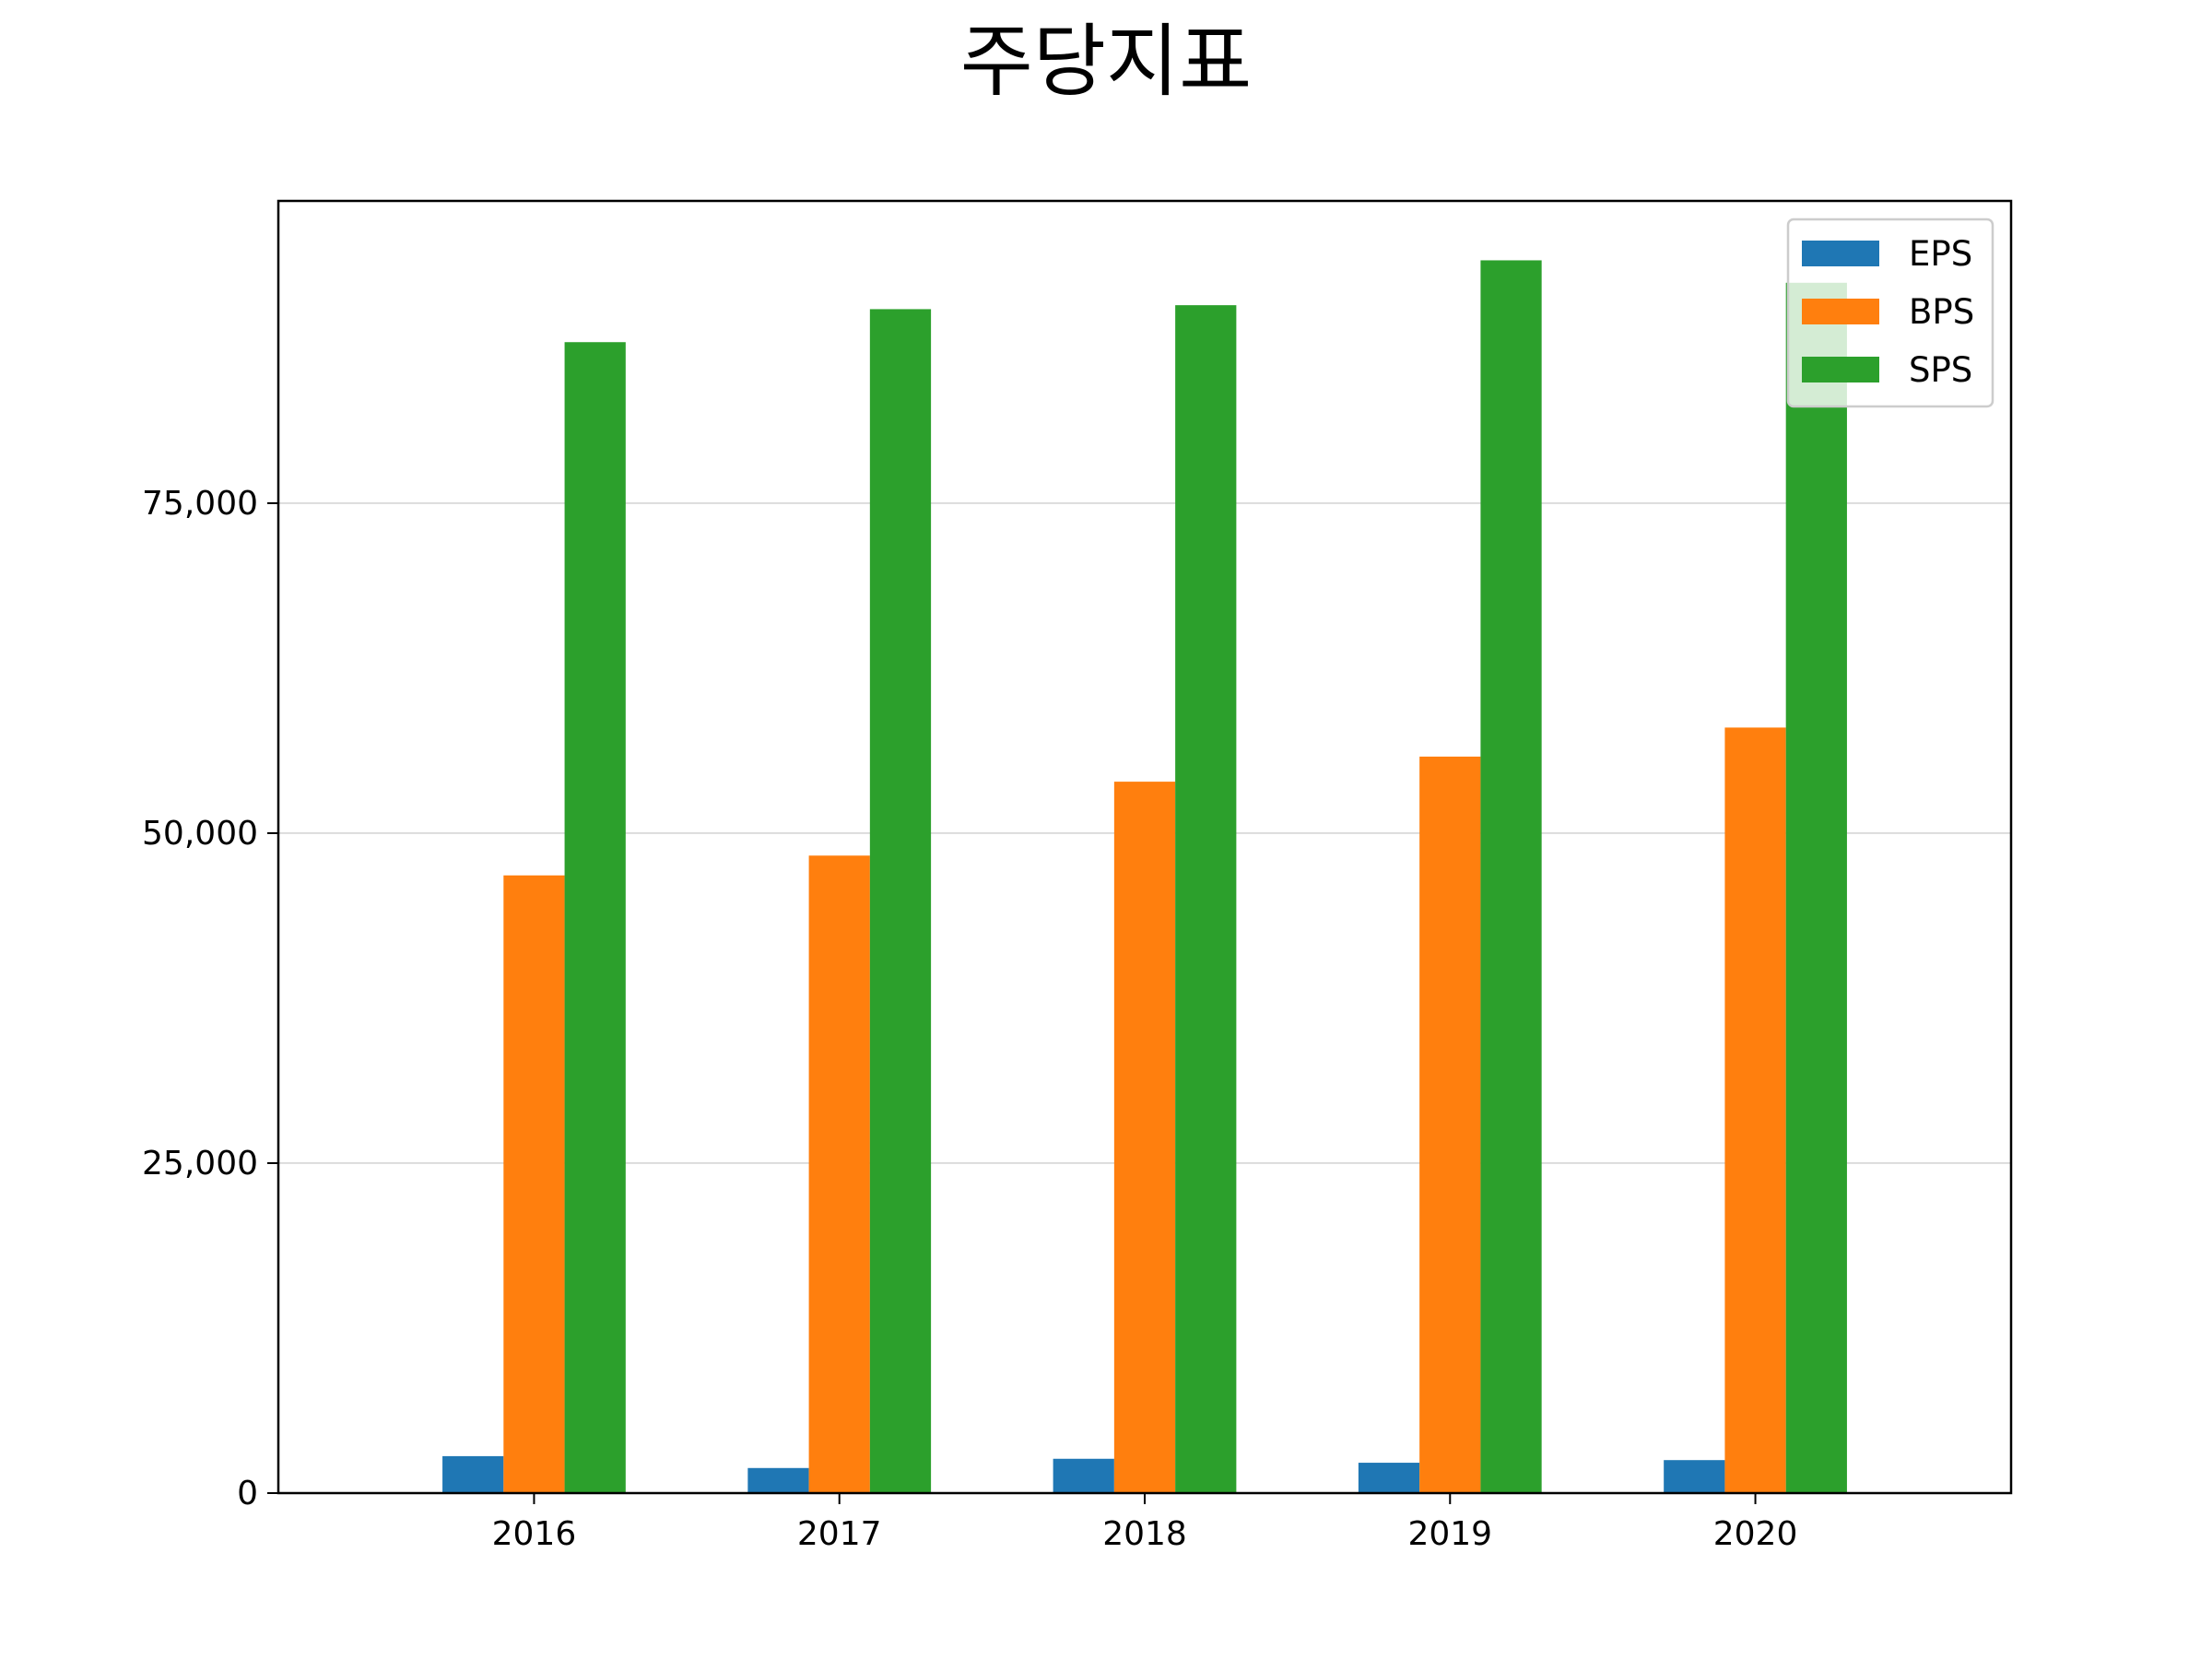 This screenshot has height=1659, width=2212. I want to click on legend-label-eps: EPS, so click(1940, 254).